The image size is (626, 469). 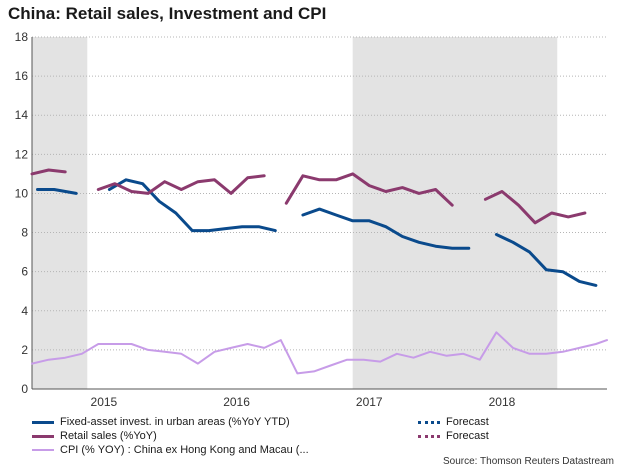 What do you see at coordinates (108, 436) in the screenshot?
I see `legend-label-retail: Retail sales (%YoY)` at bounding box center [108, 436].